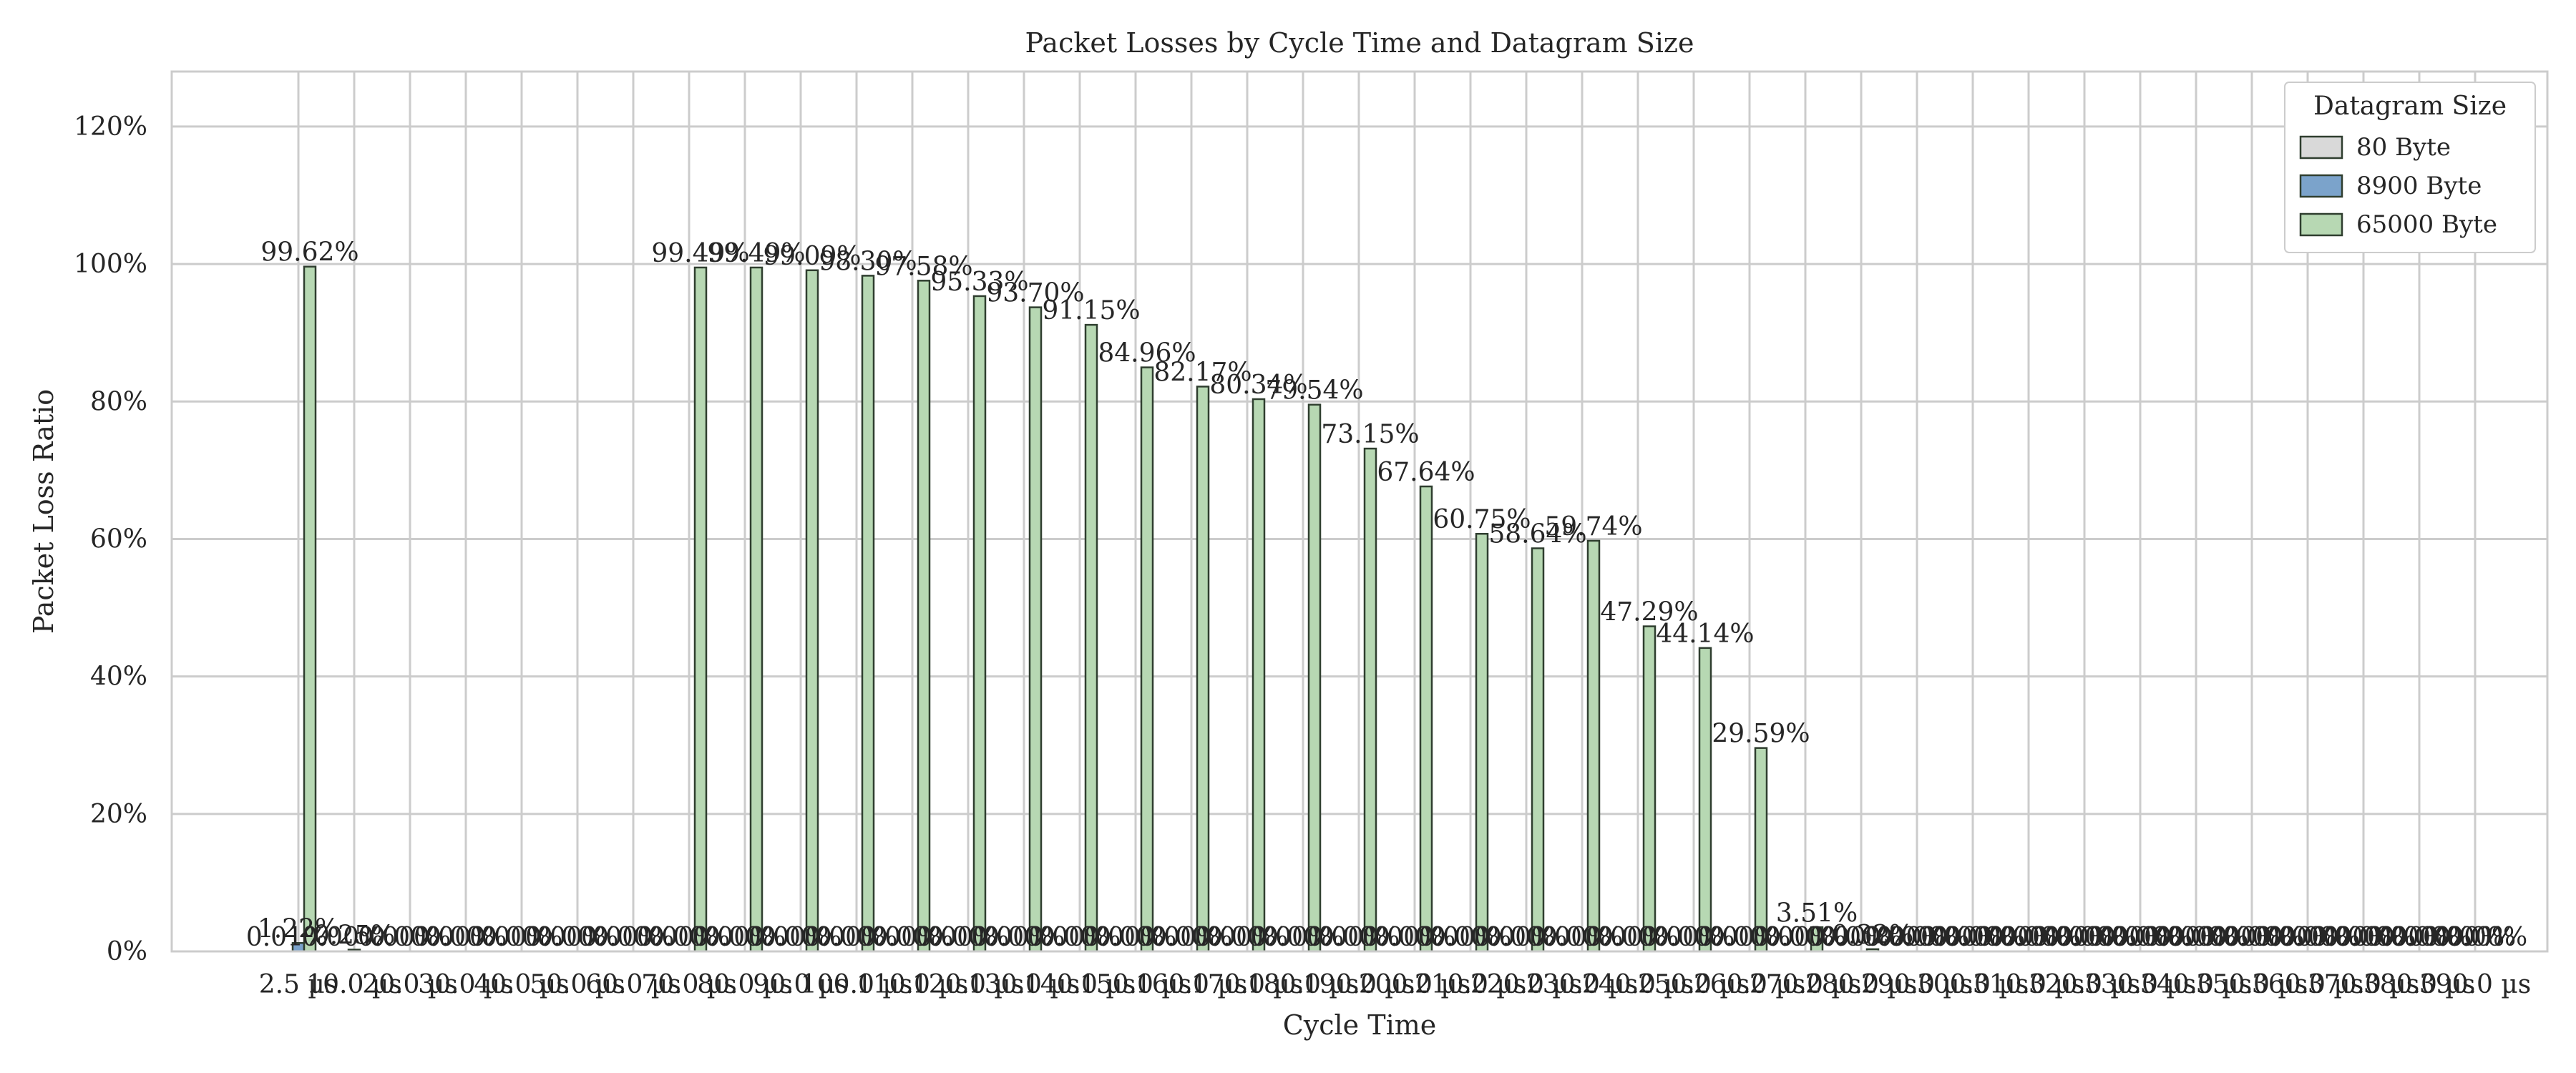 This screenshot has width=2576, height=1073. Describe the element at coordinates (309, 253) in the screenshot. I see `data-label: 99.62%` at that location.